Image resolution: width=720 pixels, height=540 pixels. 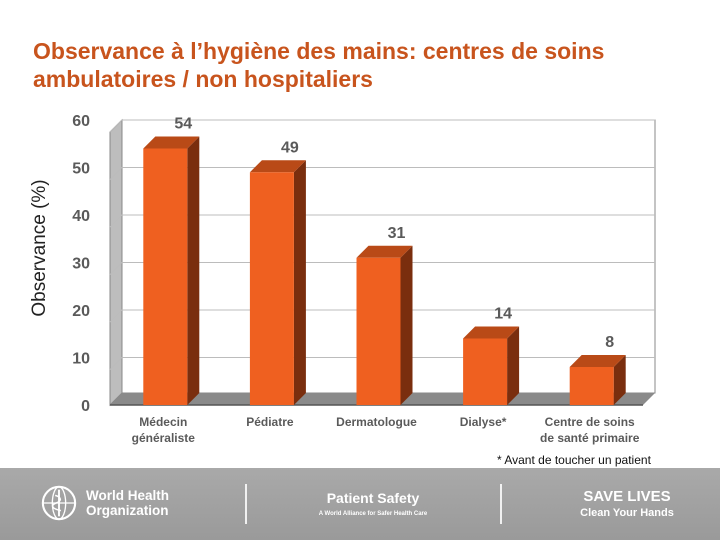 I want to click on y-tick-label: 50, so click(x=81, y=169).